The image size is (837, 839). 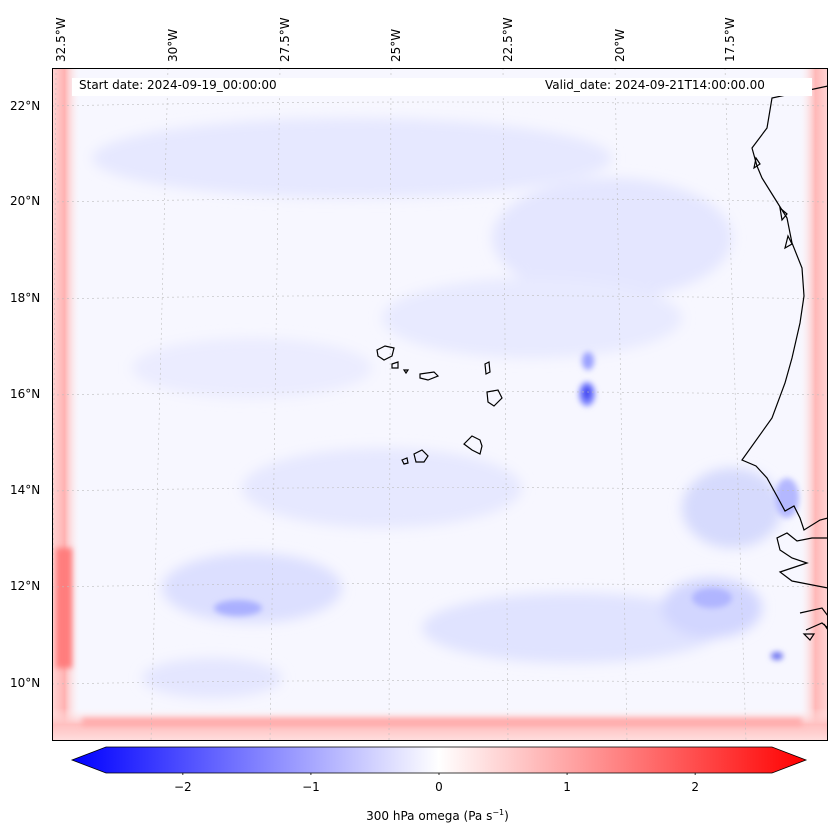 What do you see at coordinates (173, 45) in the screenshot?
I see `lon-label: 30°W` at bounding box center [173, 45].